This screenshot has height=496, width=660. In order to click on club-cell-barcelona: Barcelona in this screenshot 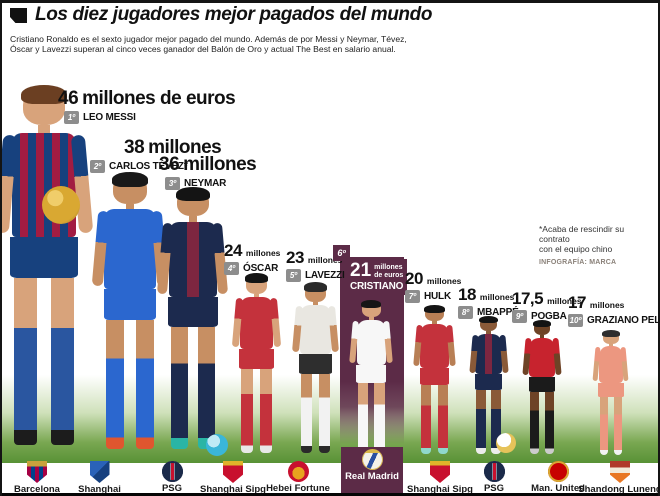, I will do `click(37, 478)`.